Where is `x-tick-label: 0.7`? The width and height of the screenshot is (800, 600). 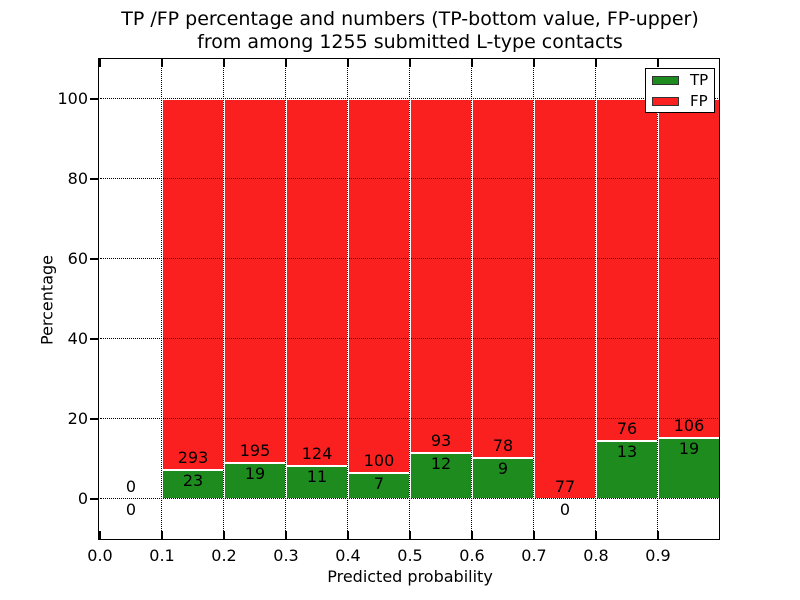
x-tick-label: 0.7 is located at coordinates (534, 555).